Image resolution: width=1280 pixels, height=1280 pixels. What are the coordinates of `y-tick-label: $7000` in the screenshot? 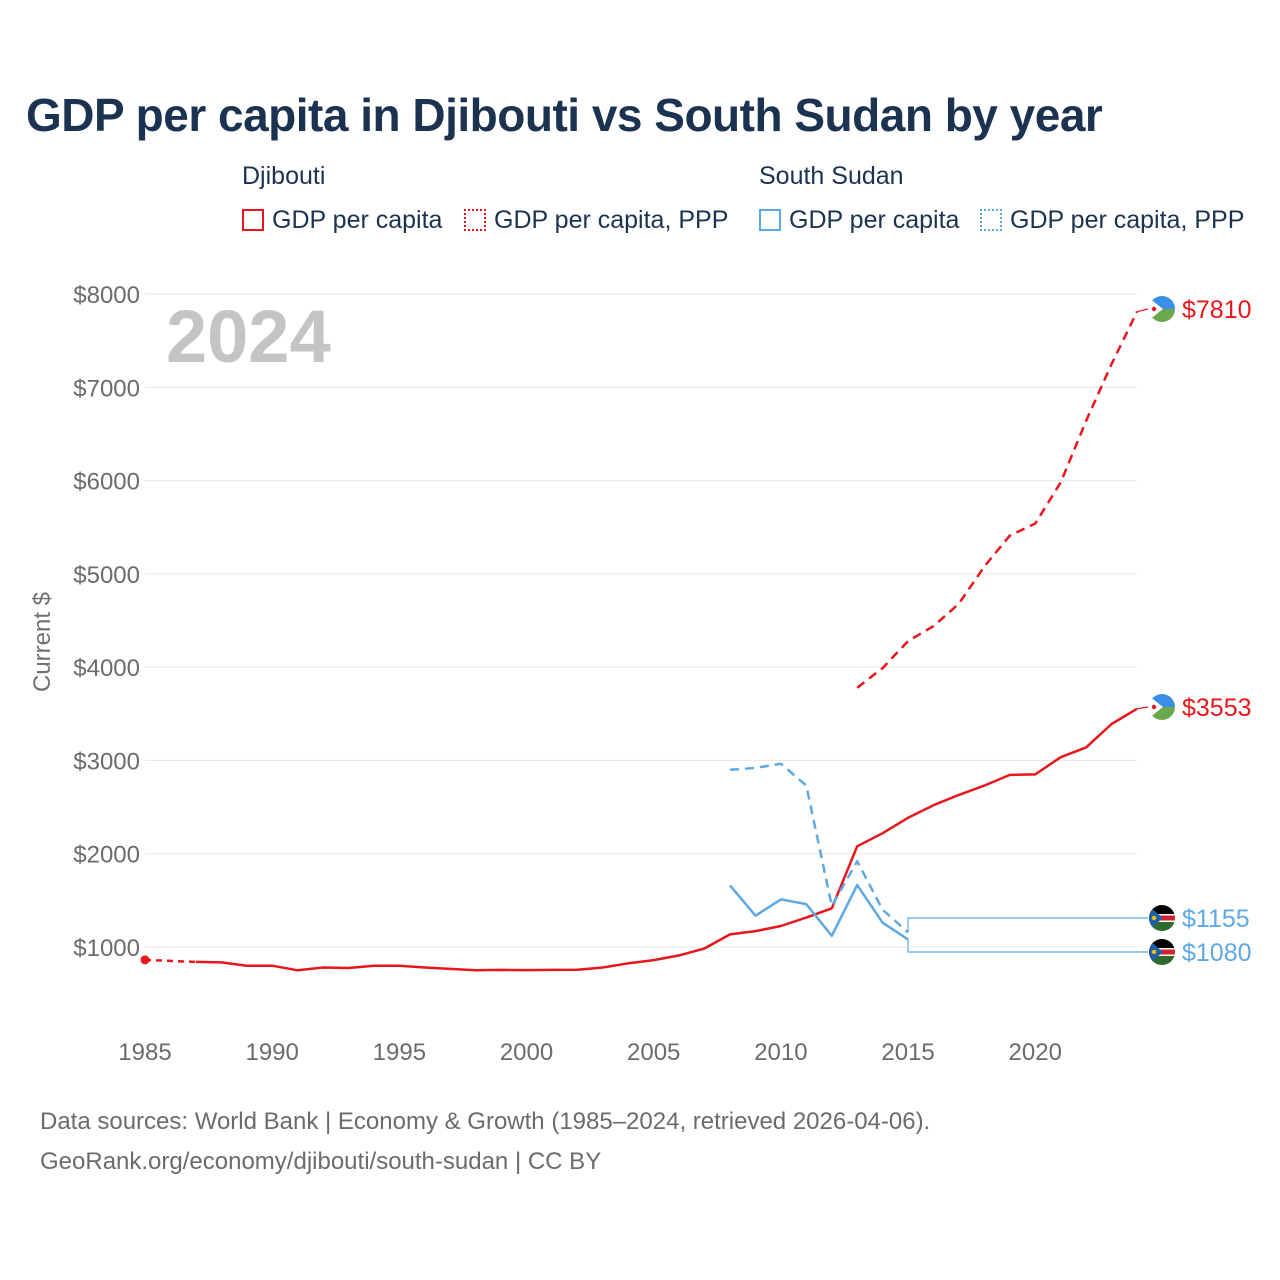 It's located at (106, 388).